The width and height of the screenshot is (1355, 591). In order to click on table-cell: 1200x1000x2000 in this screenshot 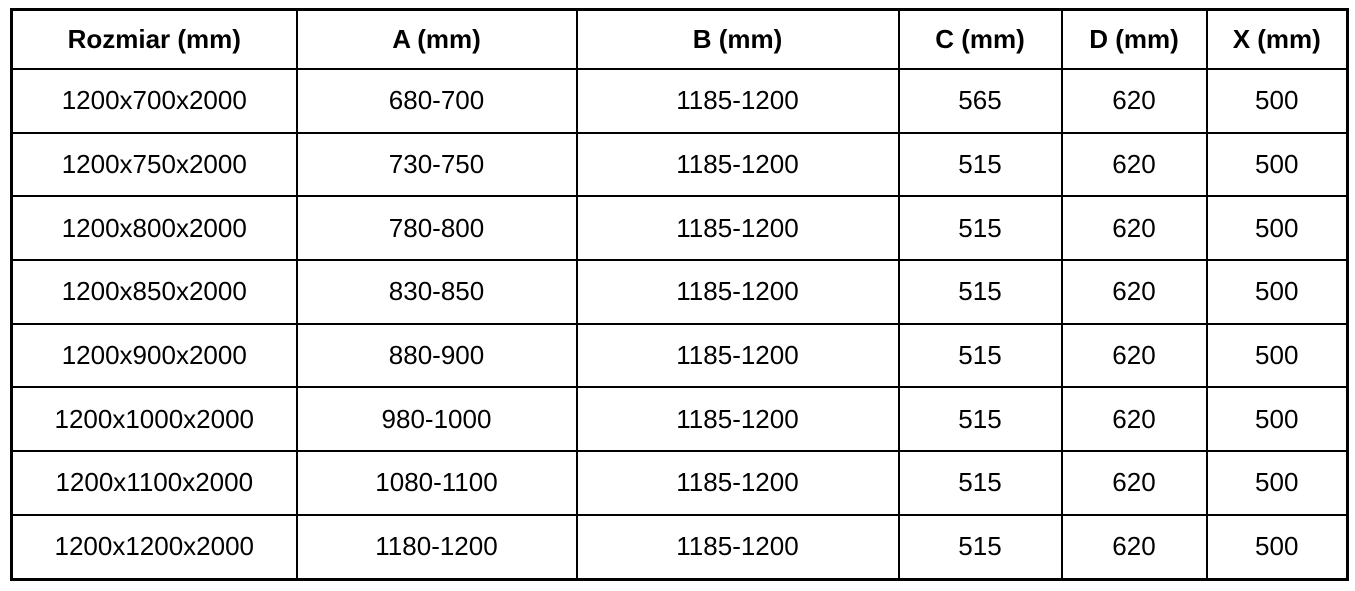, I will do `click(154, 419)`.